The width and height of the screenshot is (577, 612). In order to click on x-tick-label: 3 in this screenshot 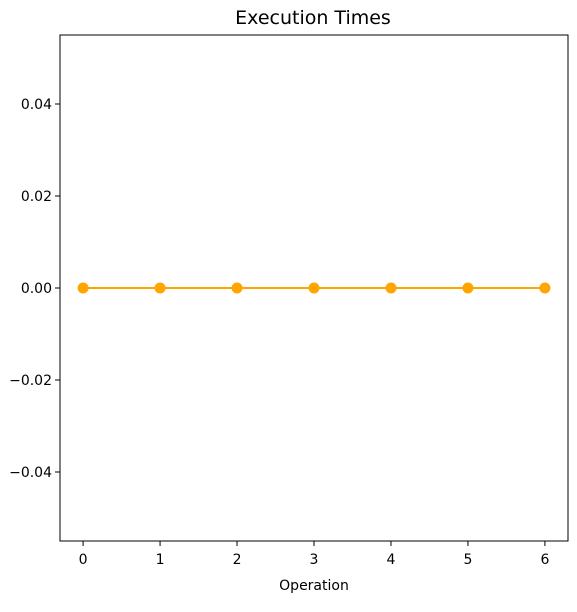, I will do `click(314, 560)`.